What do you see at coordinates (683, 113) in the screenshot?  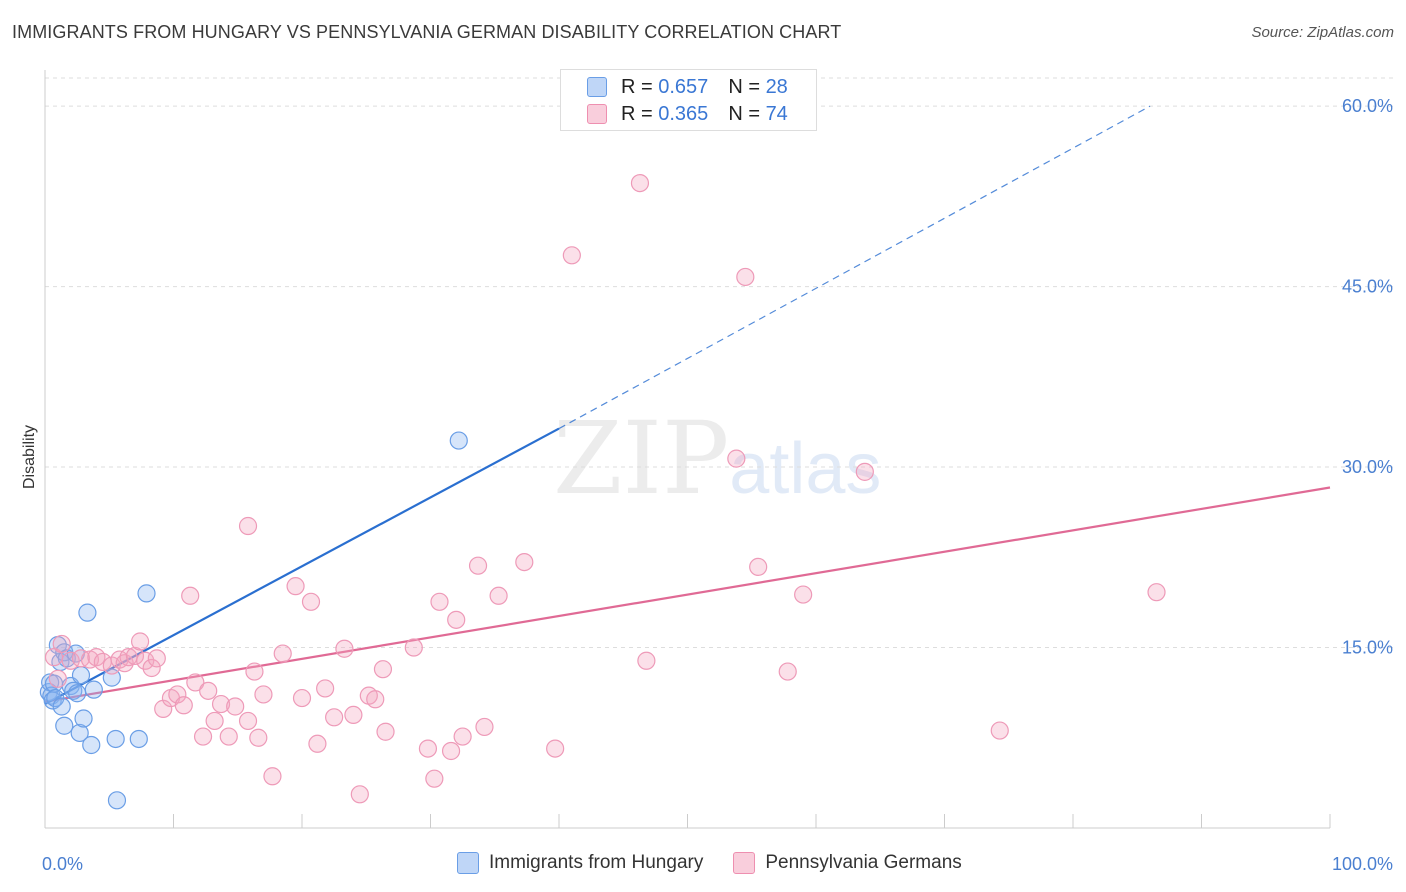 I see `r-value: 0.365` at bounding box center [683, 113].